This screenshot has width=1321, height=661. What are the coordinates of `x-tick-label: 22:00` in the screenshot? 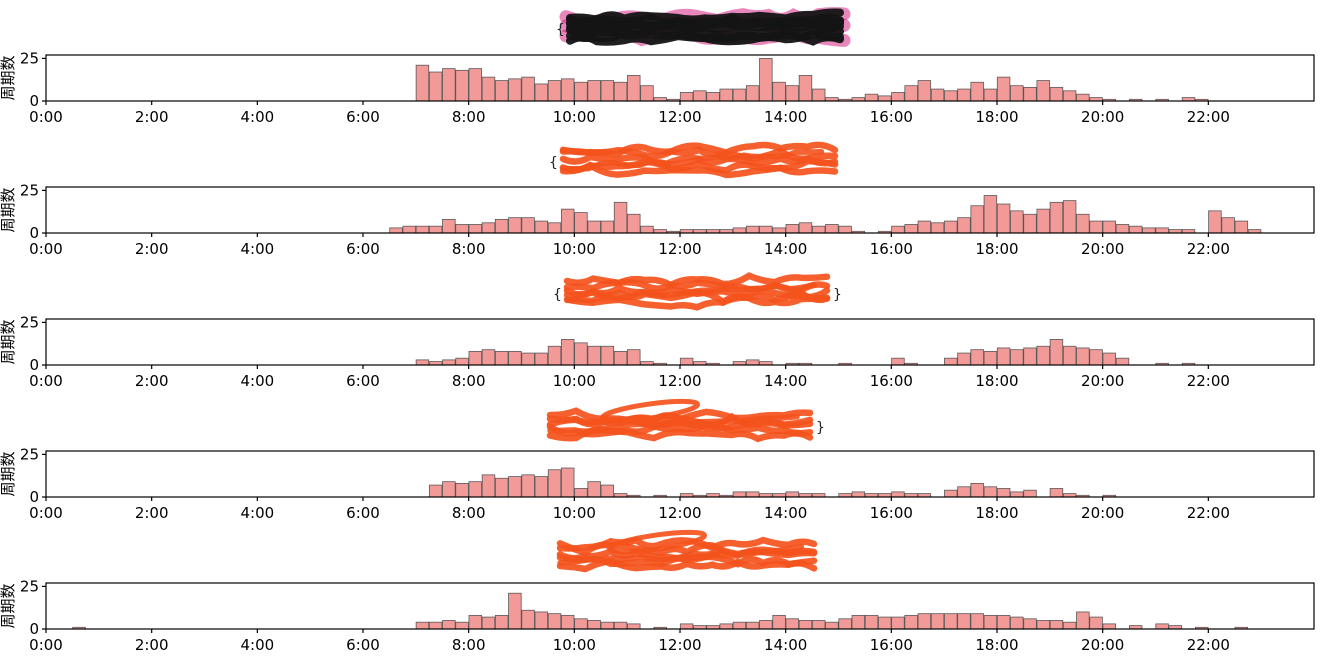 It's located at (1208, 381).